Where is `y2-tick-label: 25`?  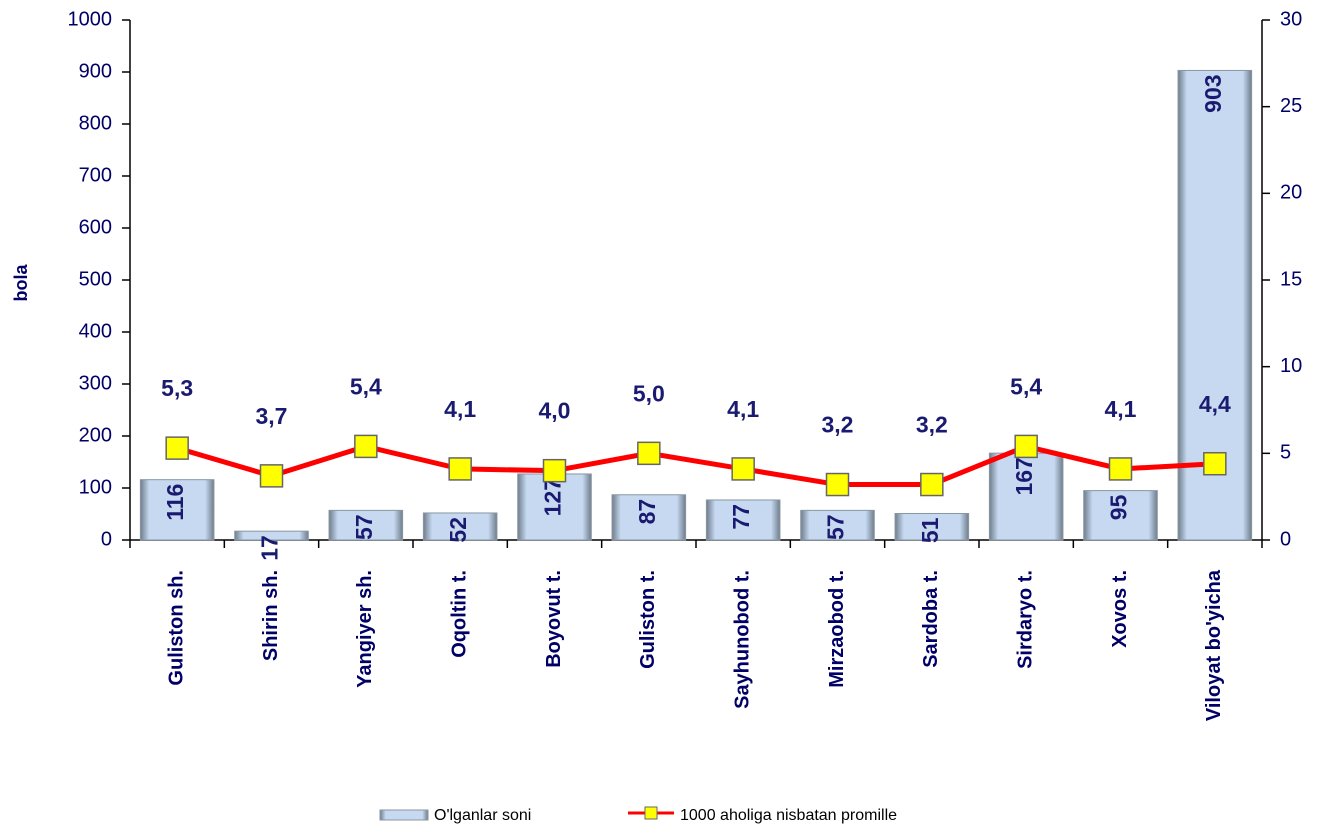
y2-tick-label: 25 is located at coordinates (1291, 106).